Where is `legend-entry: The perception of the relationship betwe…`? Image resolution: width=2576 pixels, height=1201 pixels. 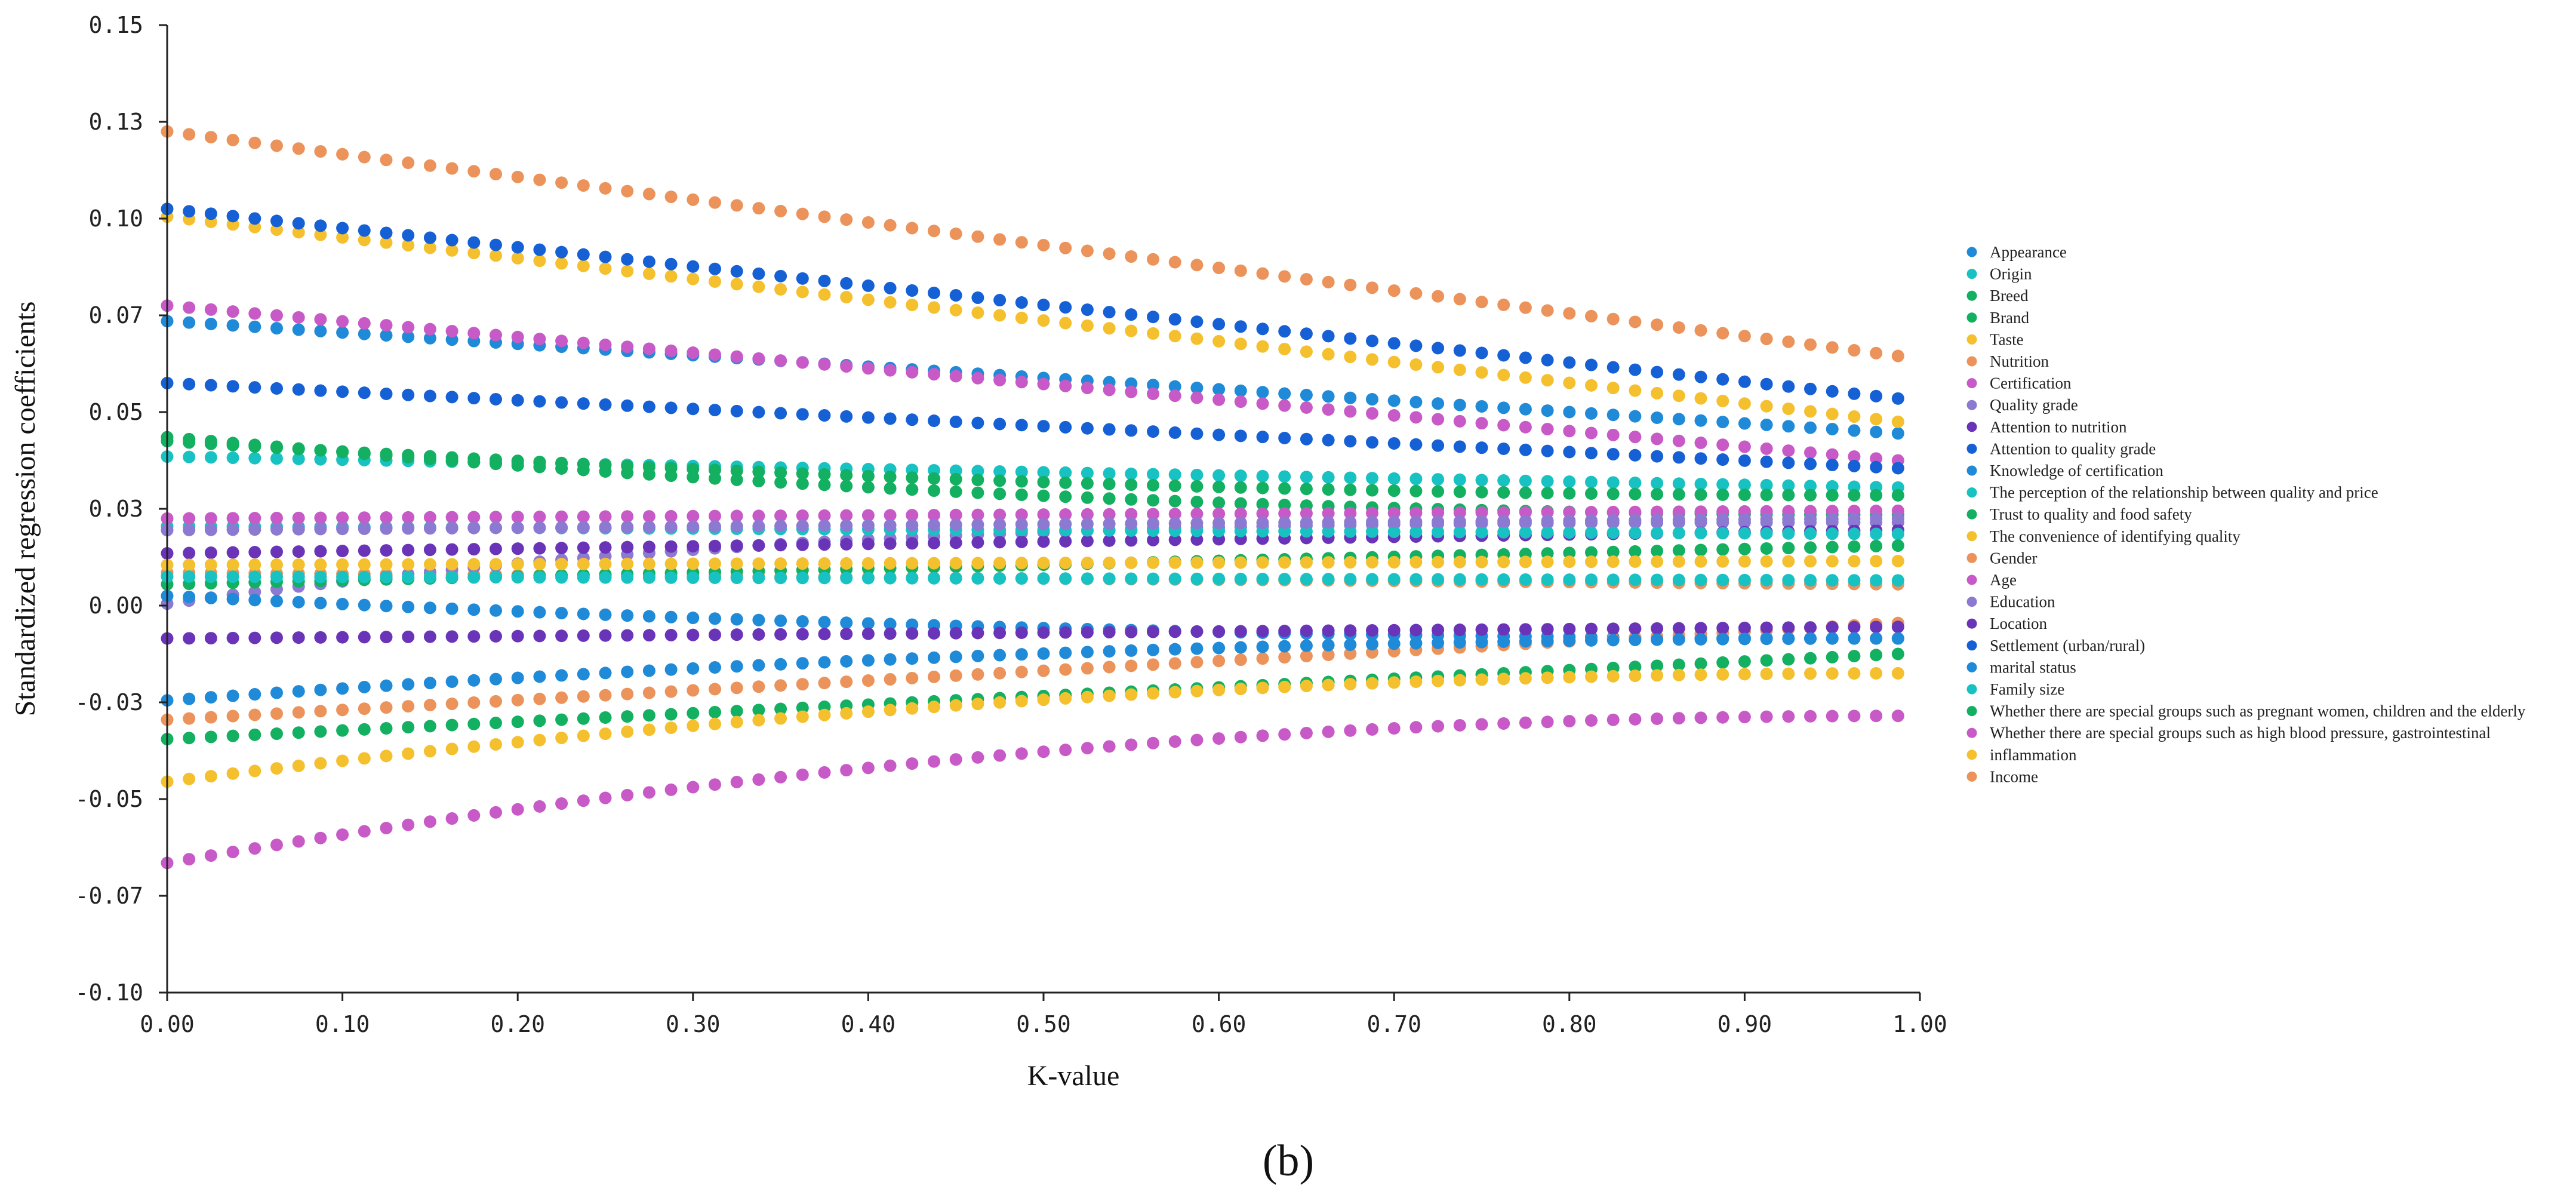
legend-entry: The perception of the relationship betwe… is located at coordinates (2184, 493).